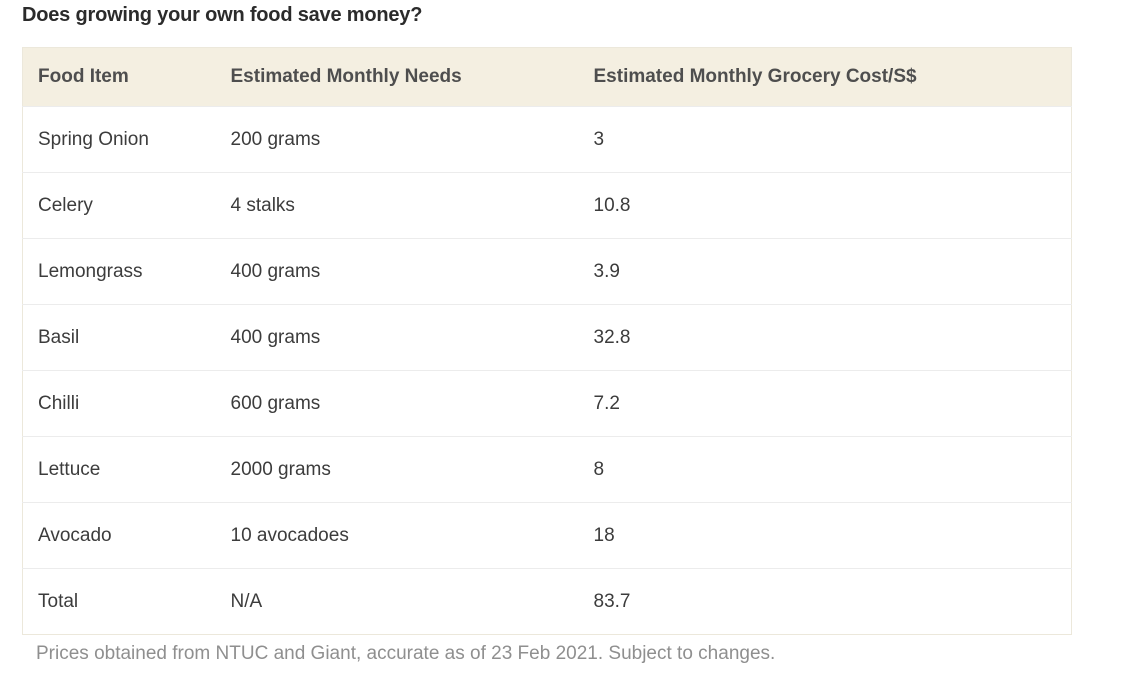  I want to click on table-cell: Avocado, so click(126, 535).